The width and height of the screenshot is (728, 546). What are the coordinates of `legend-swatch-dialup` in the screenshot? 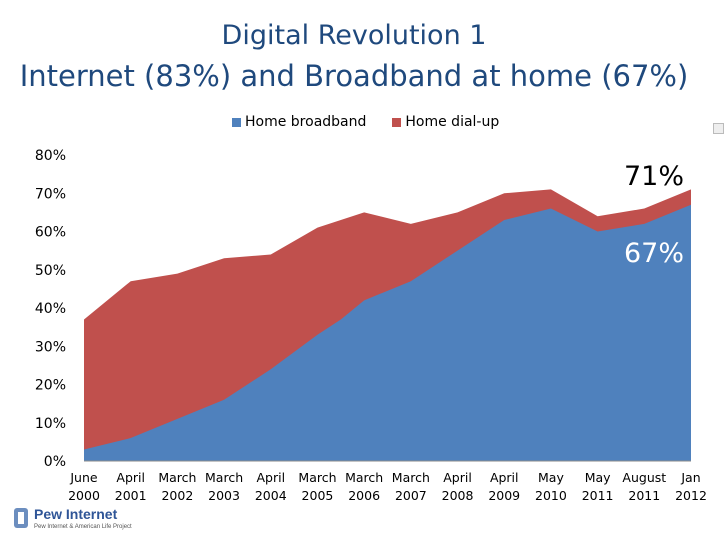 It's located at (397, 122).